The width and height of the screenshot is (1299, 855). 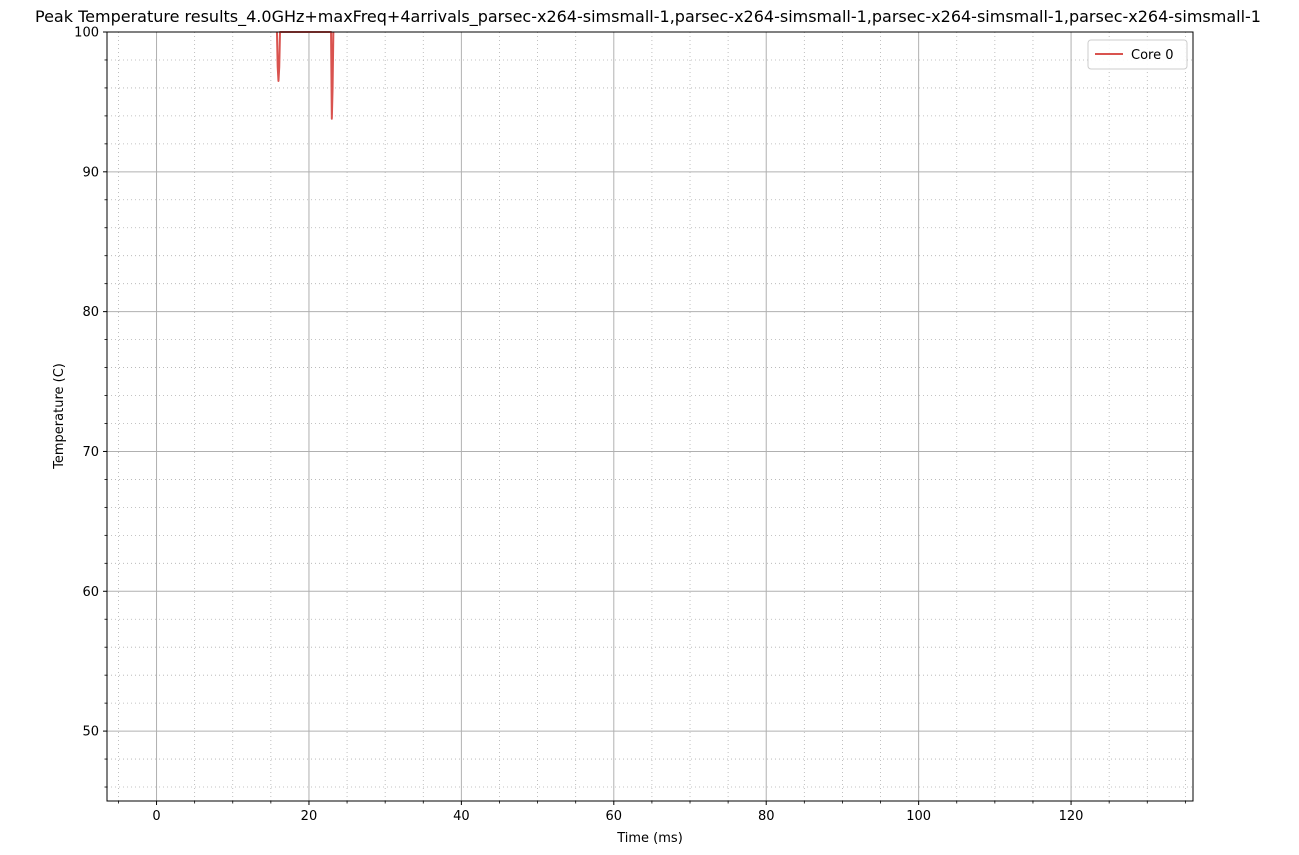 I want to click on y-tick-label: 60, so click(x=90, y=592).